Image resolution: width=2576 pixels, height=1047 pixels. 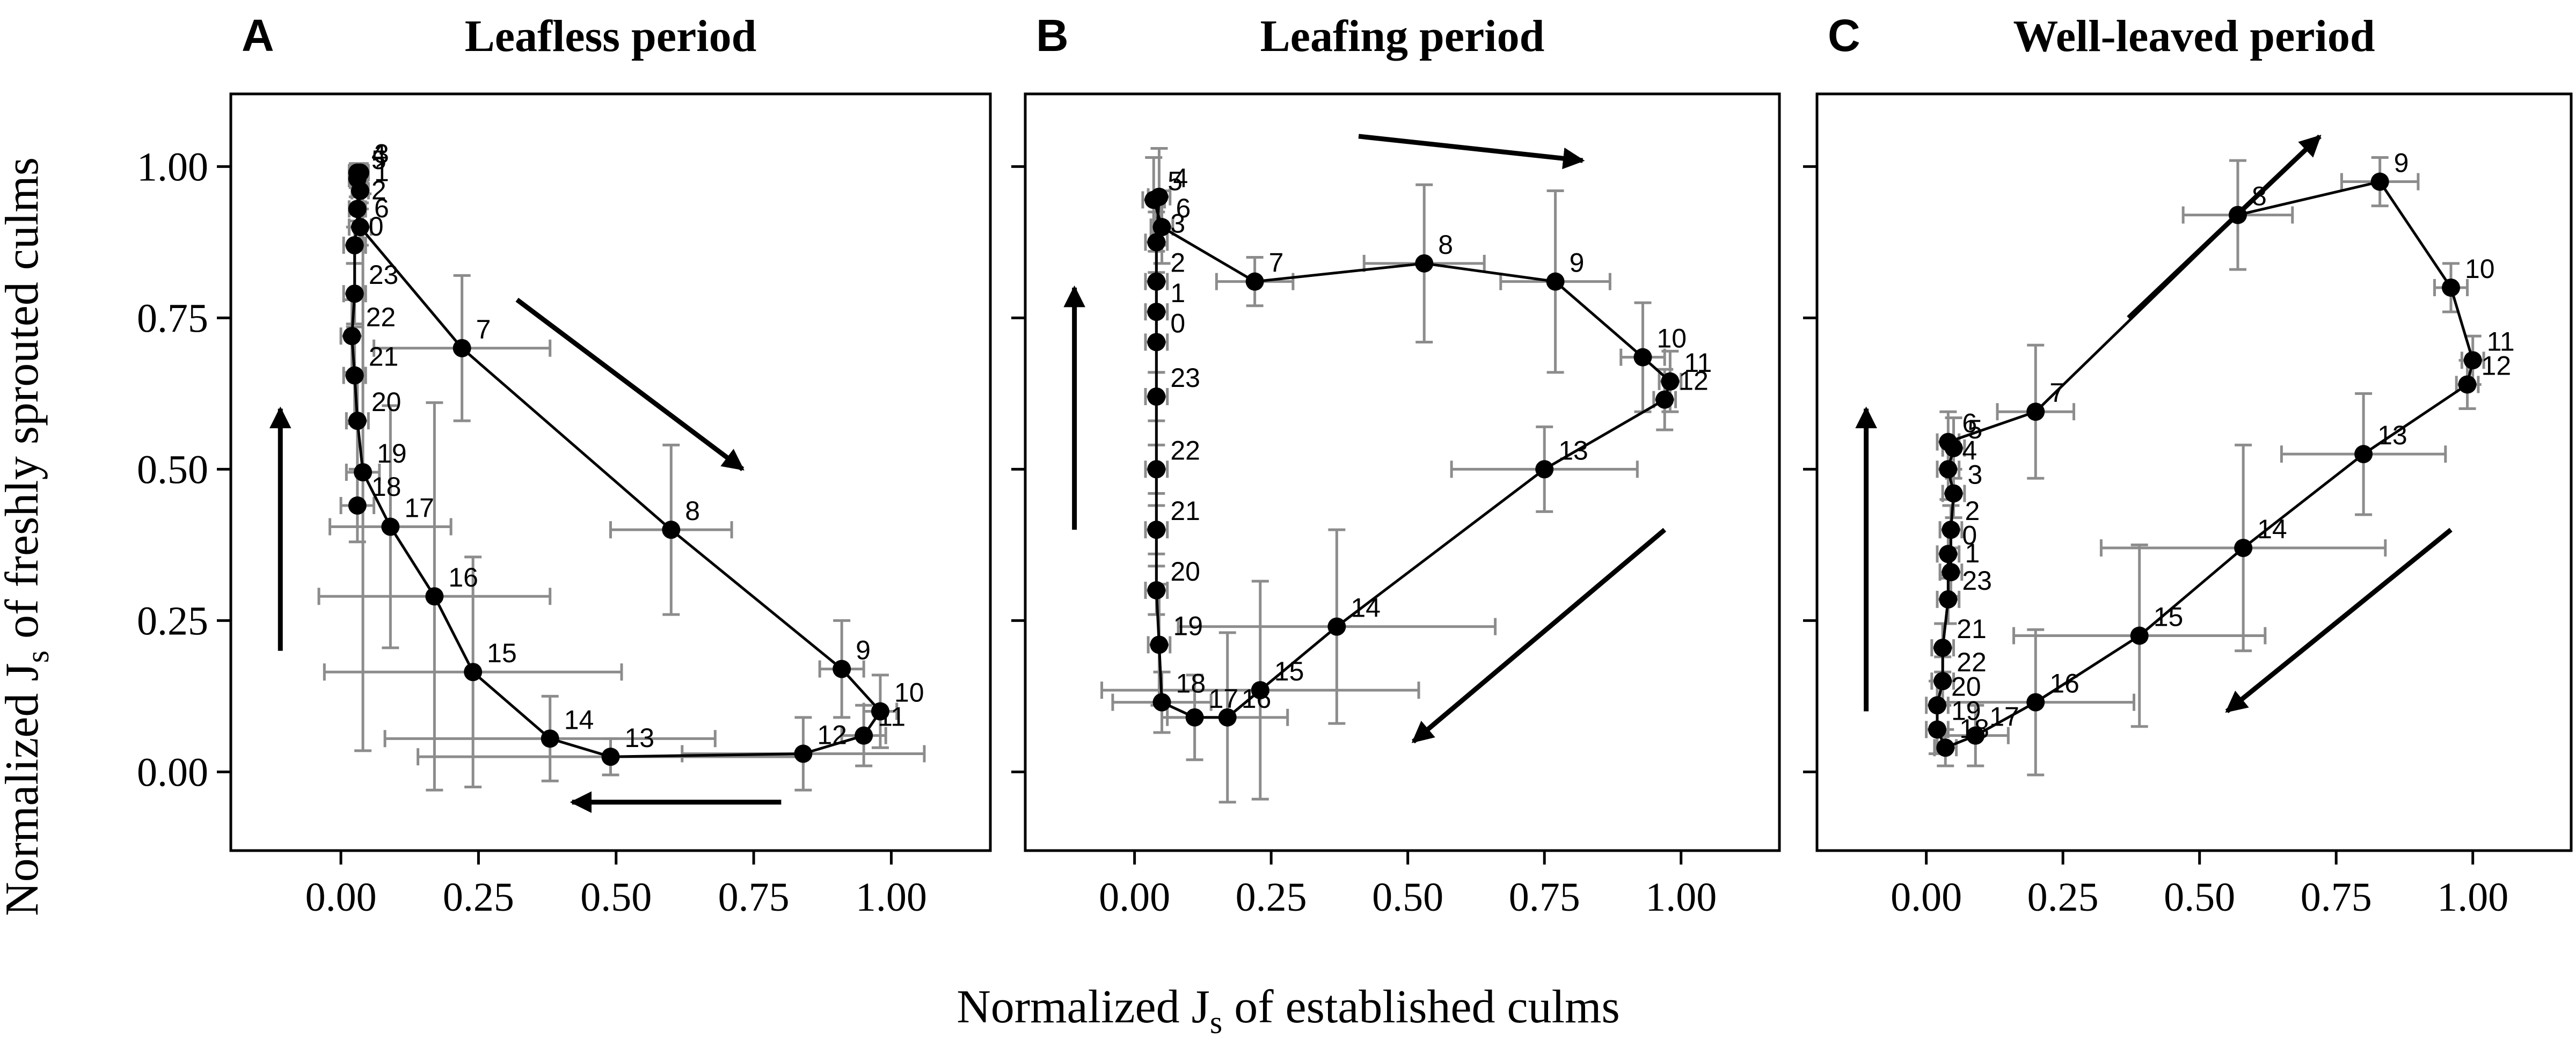 I want to click on panel-letter: B, so click(x=1052, y=35).